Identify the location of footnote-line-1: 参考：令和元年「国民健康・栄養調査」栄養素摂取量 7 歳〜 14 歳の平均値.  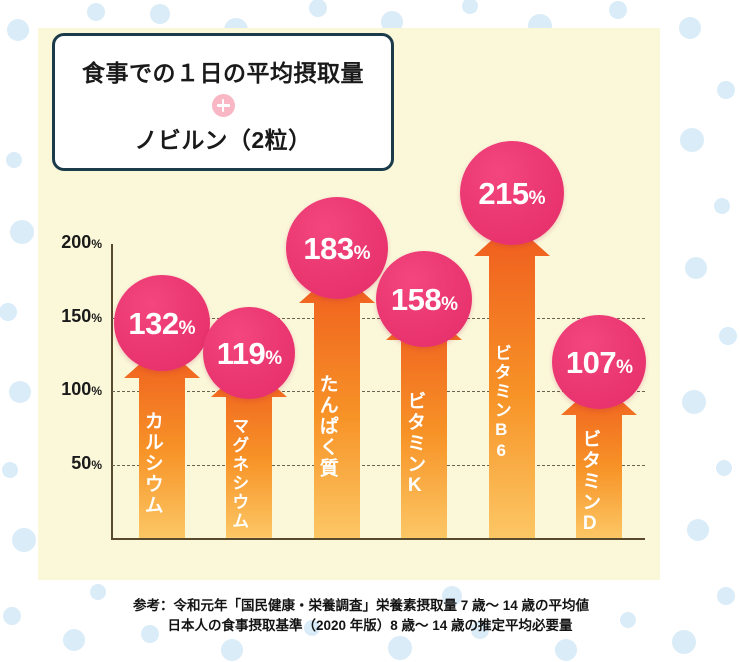
(361, 605).